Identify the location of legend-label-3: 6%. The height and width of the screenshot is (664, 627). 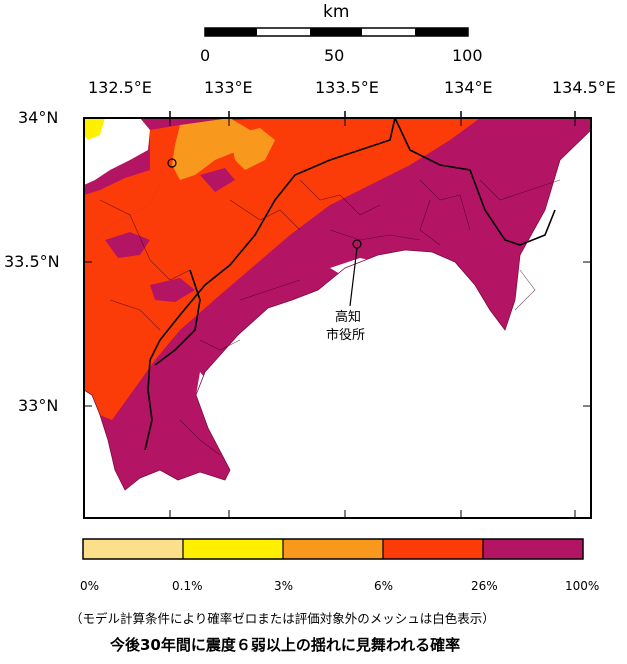
(384, 586).